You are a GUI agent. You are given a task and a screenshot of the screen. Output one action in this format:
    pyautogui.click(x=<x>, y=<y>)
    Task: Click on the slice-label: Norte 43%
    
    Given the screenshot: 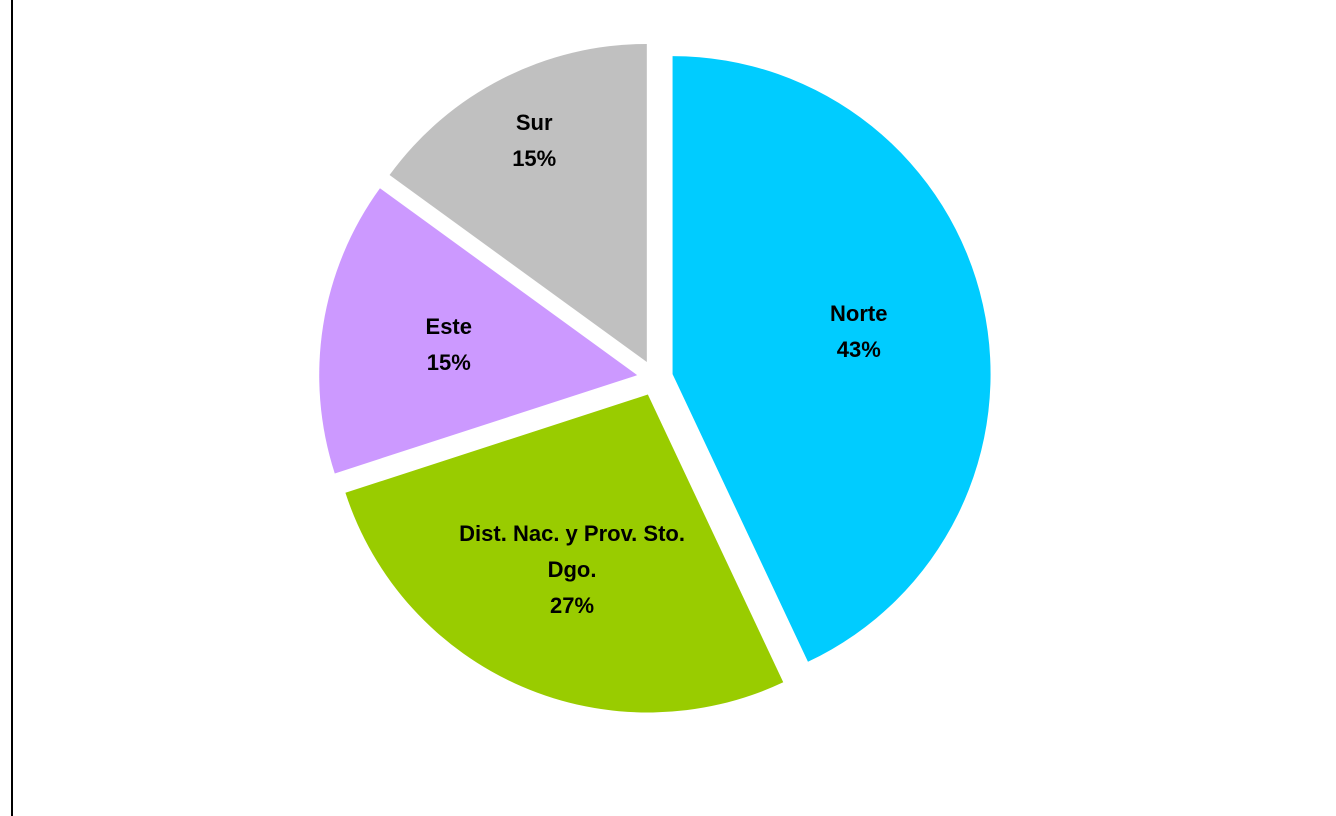 What is the action you would take?
    pyautogui.click(x=859, y=332)
    